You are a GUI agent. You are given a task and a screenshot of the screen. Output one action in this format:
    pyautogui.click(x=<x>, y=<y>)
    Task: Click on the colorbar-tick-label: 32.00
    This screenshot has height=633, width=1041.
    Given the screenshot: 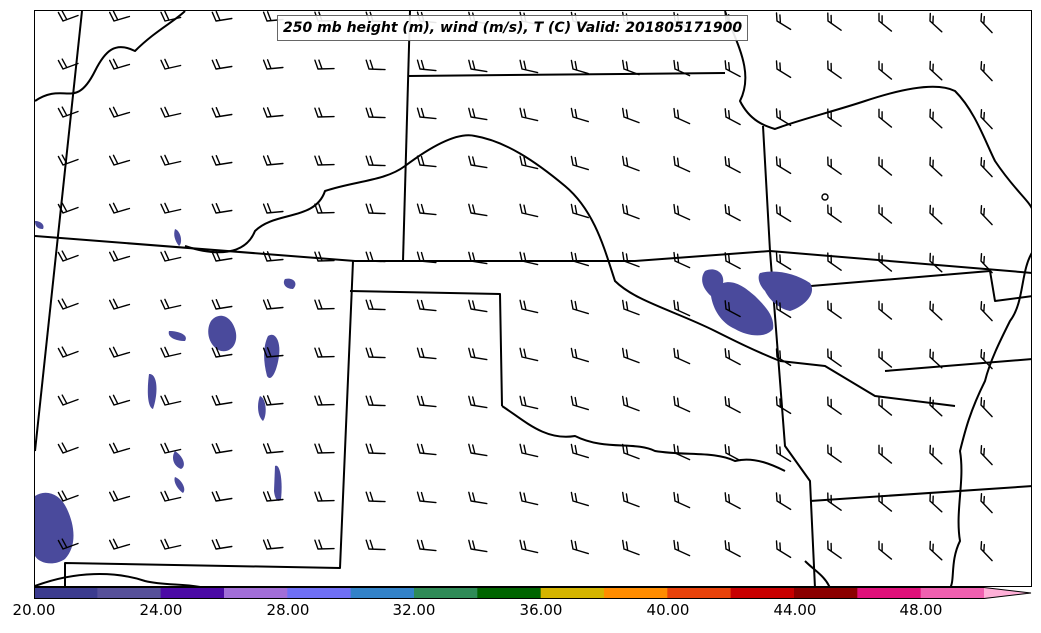 What is the action you would take?
    pyautogui.click(x=414, y=610)
    